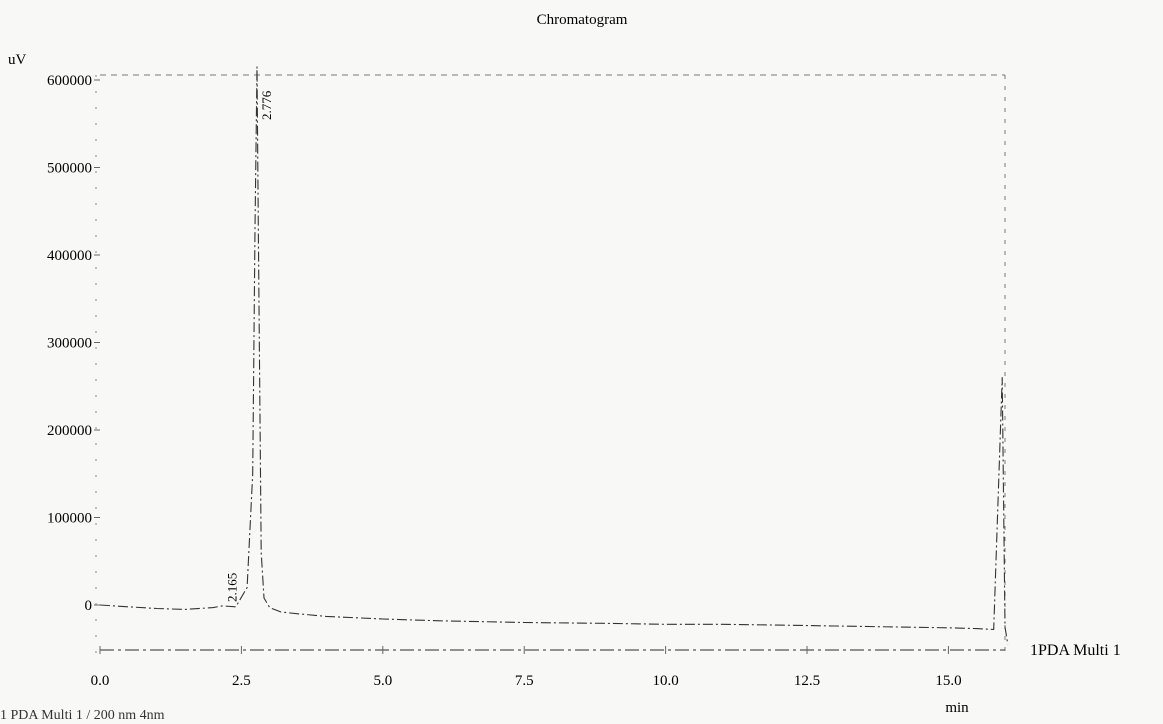  I want to click on x-tick-label: 0.0, so click(100, 681).